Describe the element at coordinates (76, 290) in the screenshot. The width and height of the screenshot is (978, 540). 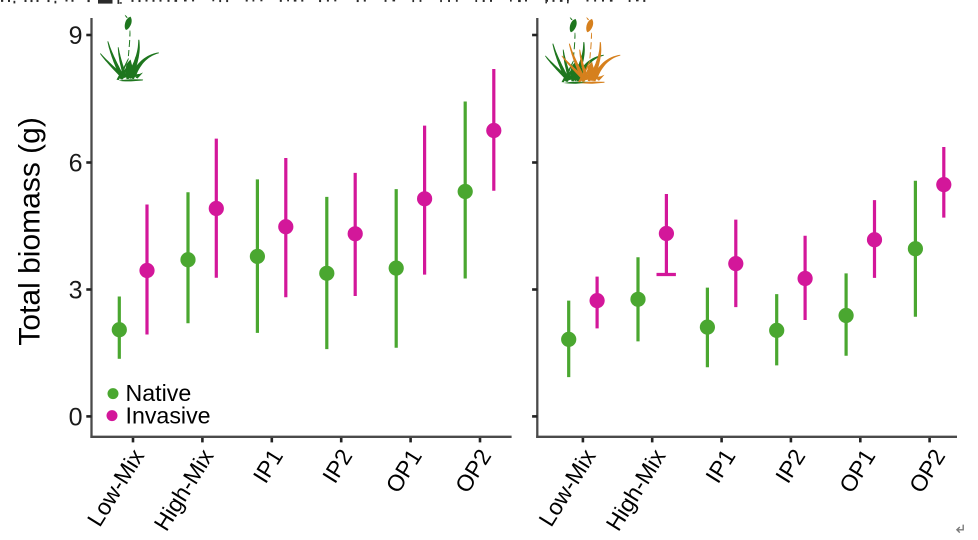
I see `svg-text: 3` at that location.